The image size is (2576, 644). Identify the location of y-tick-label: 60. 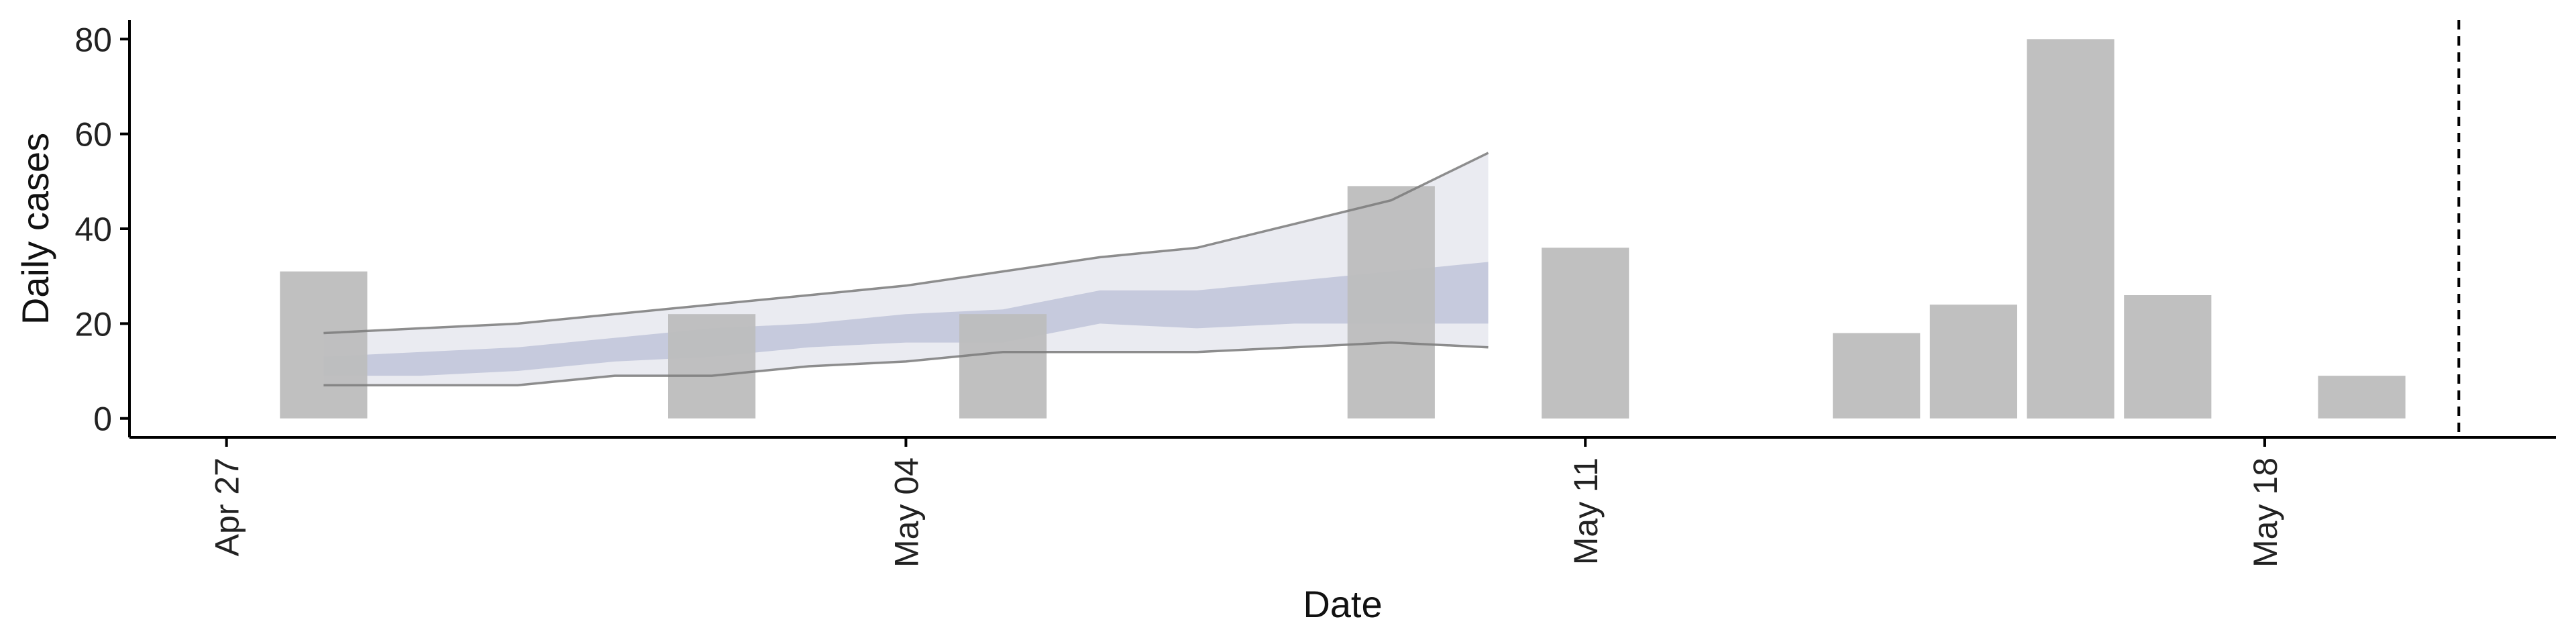
(93, 135).